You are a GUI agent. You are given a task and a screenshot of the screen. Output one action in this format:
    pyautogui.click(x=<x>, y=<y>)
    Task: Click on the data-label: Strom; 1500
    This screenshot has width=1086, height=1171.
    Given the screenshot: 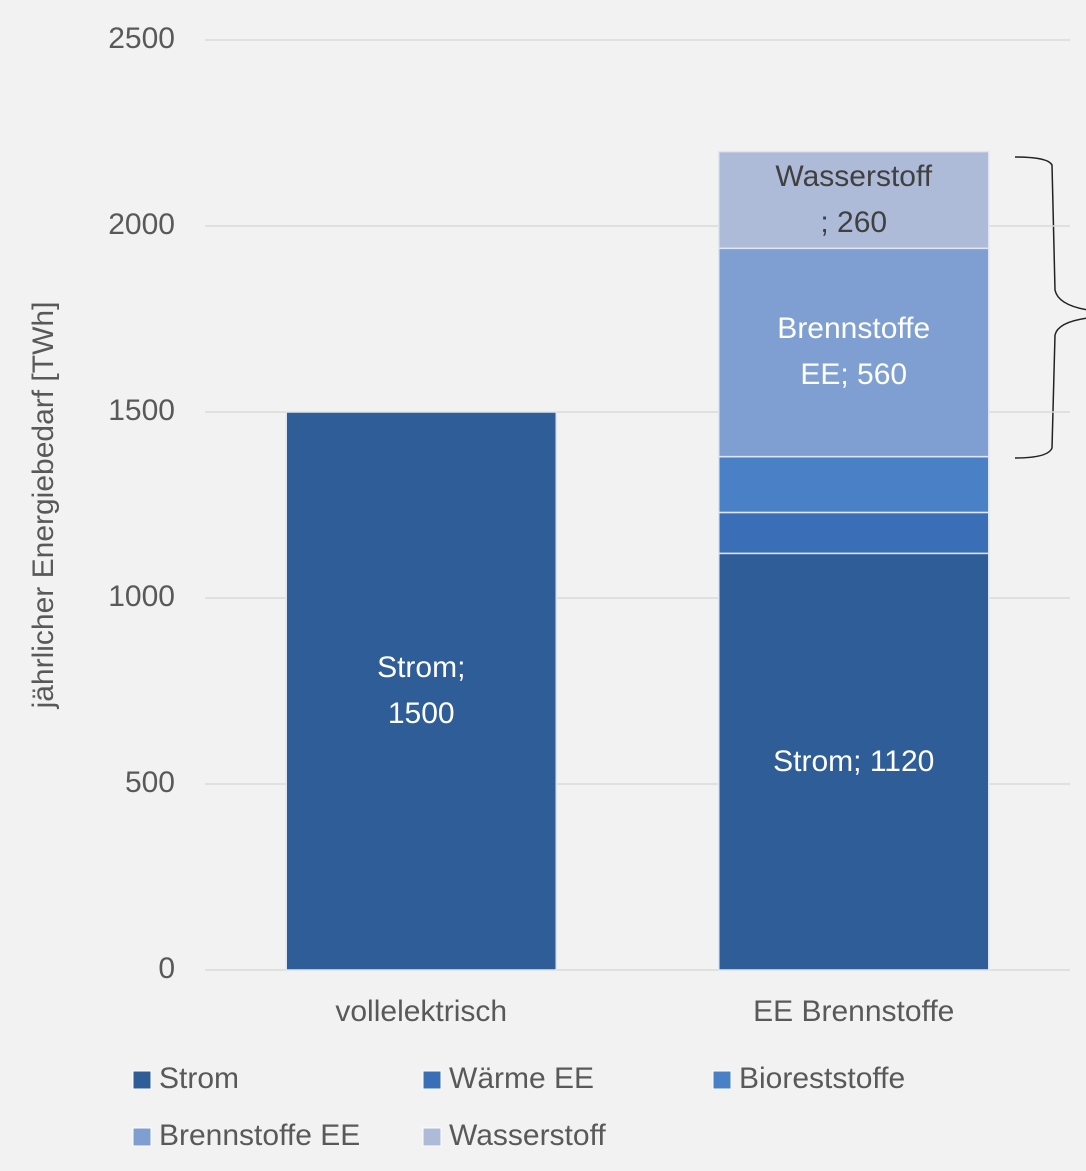 What is the action you would take?
    pyautogui.click(x=421, y=690)
    